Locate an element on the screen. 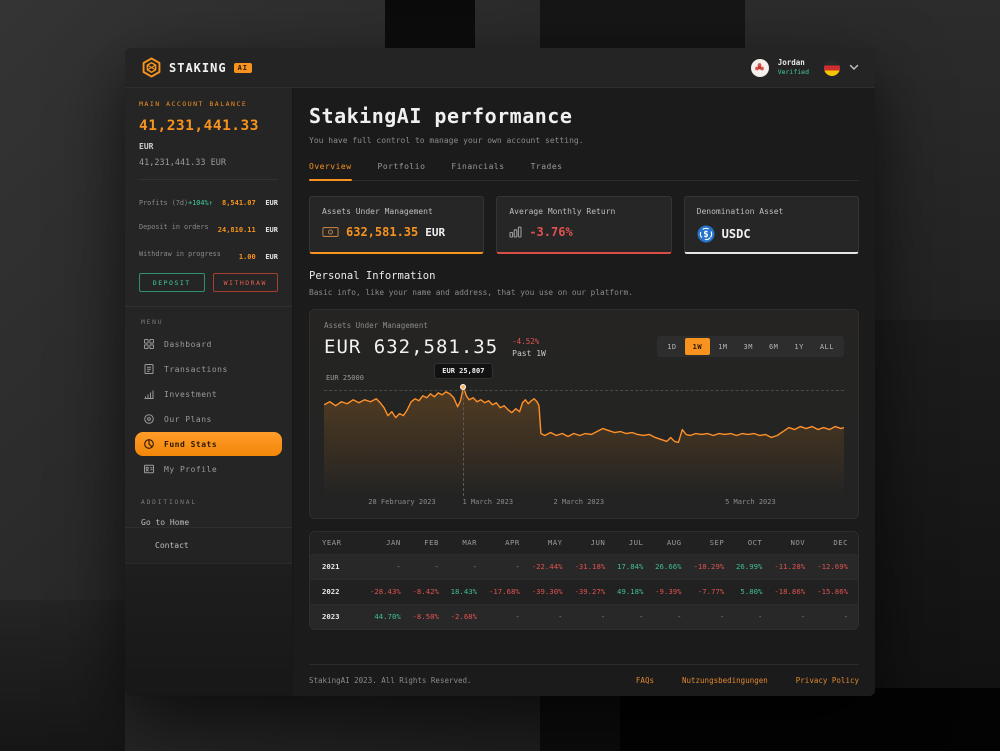  return-cell: -12.69% is located at coordinates (836, 567).